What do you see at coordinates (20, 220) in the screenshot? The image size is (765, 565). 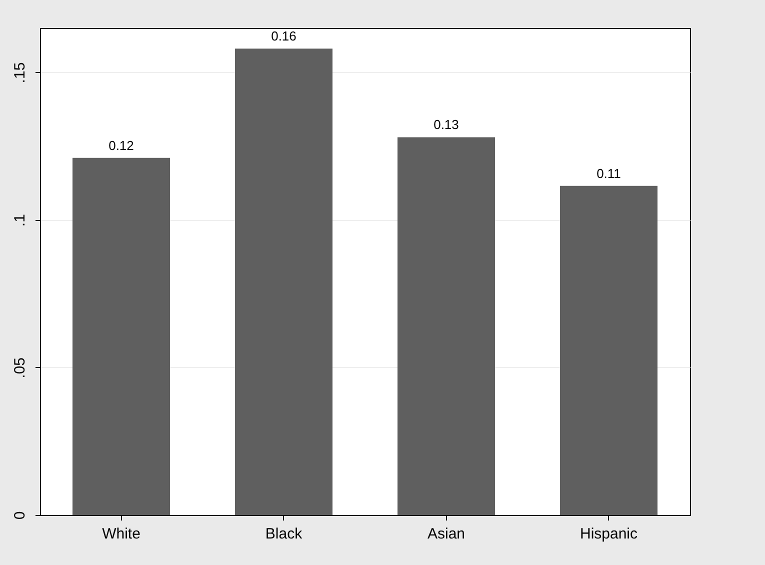 I see `y-tick-label: .1` at bounding box center [20, 220].